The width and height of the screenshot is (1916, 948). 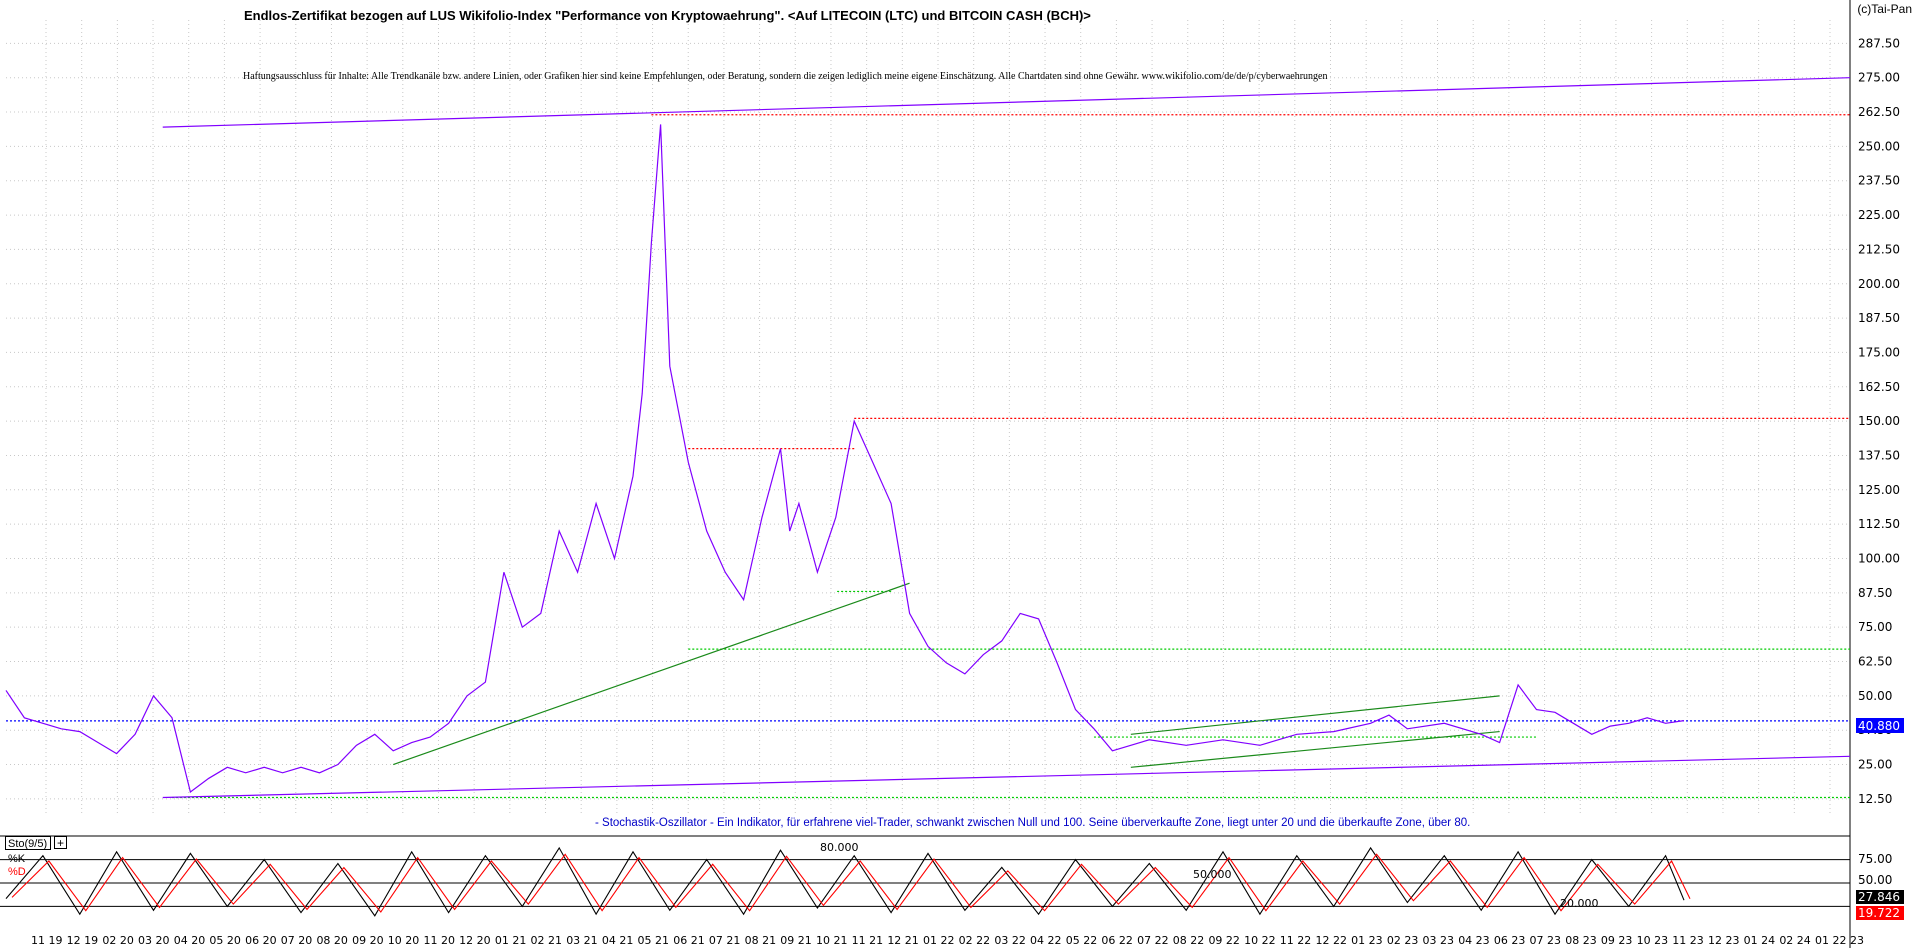 What do you see at coordinates (1879, 524) in the screenshot?
I see `price-tick-label: 112.50` at bounding box center [1879, 524].